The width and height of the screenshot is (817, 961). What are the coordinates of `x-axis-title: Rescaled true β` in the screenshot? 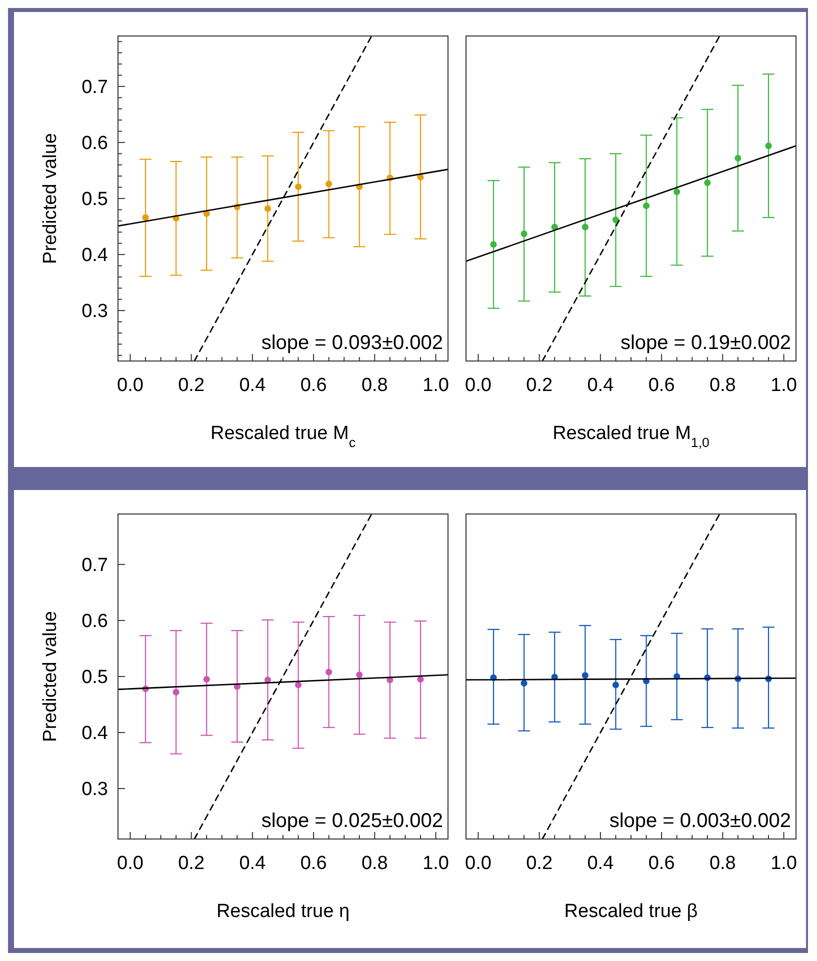 It's located at (631, 911).